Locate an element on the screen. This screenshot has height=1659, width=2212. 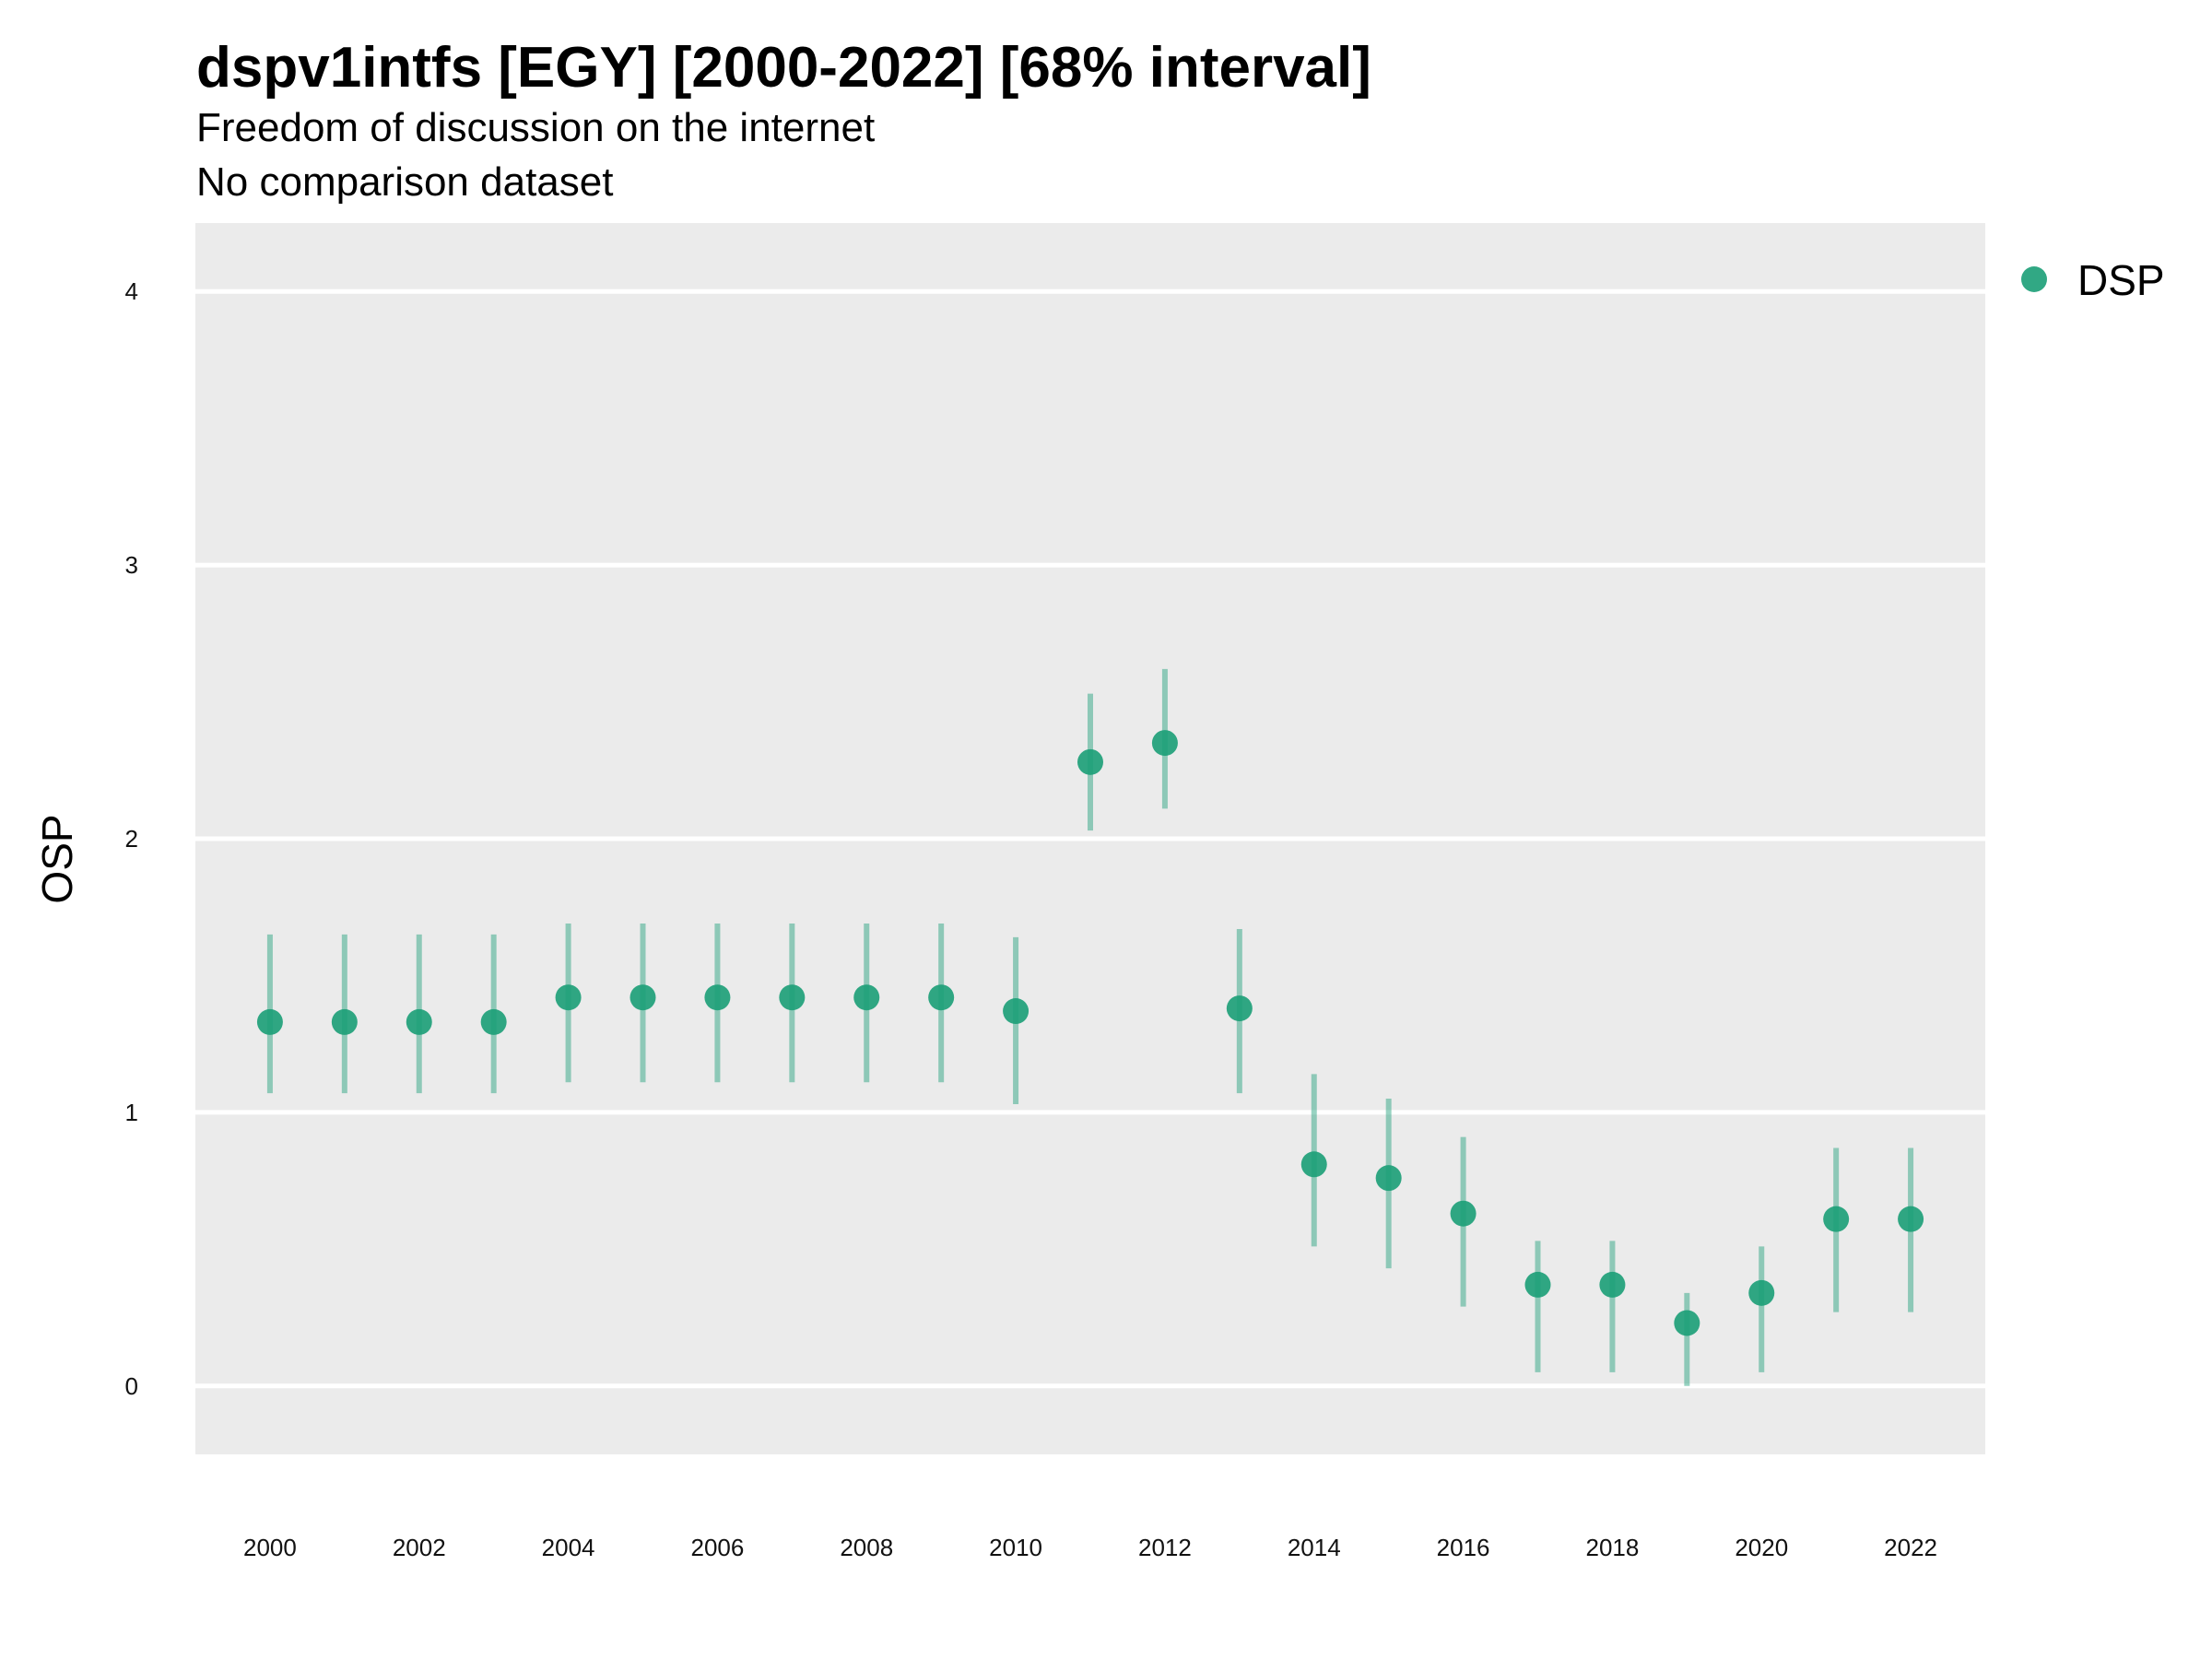
x-tick-label-2008: 2008 is located at coordinates (866, 1547).